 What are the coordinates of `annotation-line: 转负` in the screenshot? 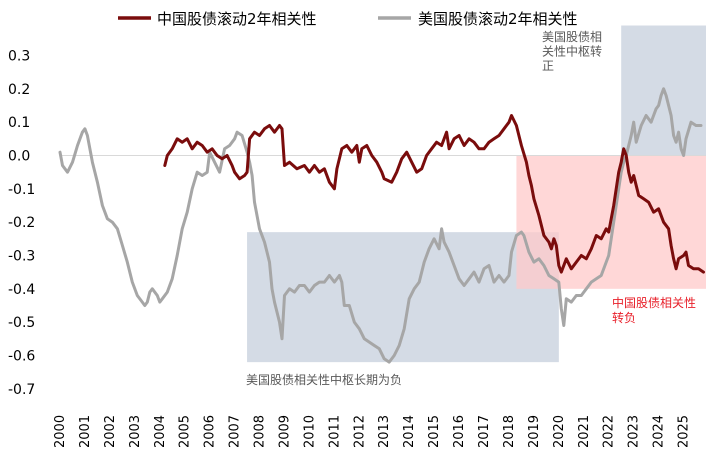 It's located at (624, 317).